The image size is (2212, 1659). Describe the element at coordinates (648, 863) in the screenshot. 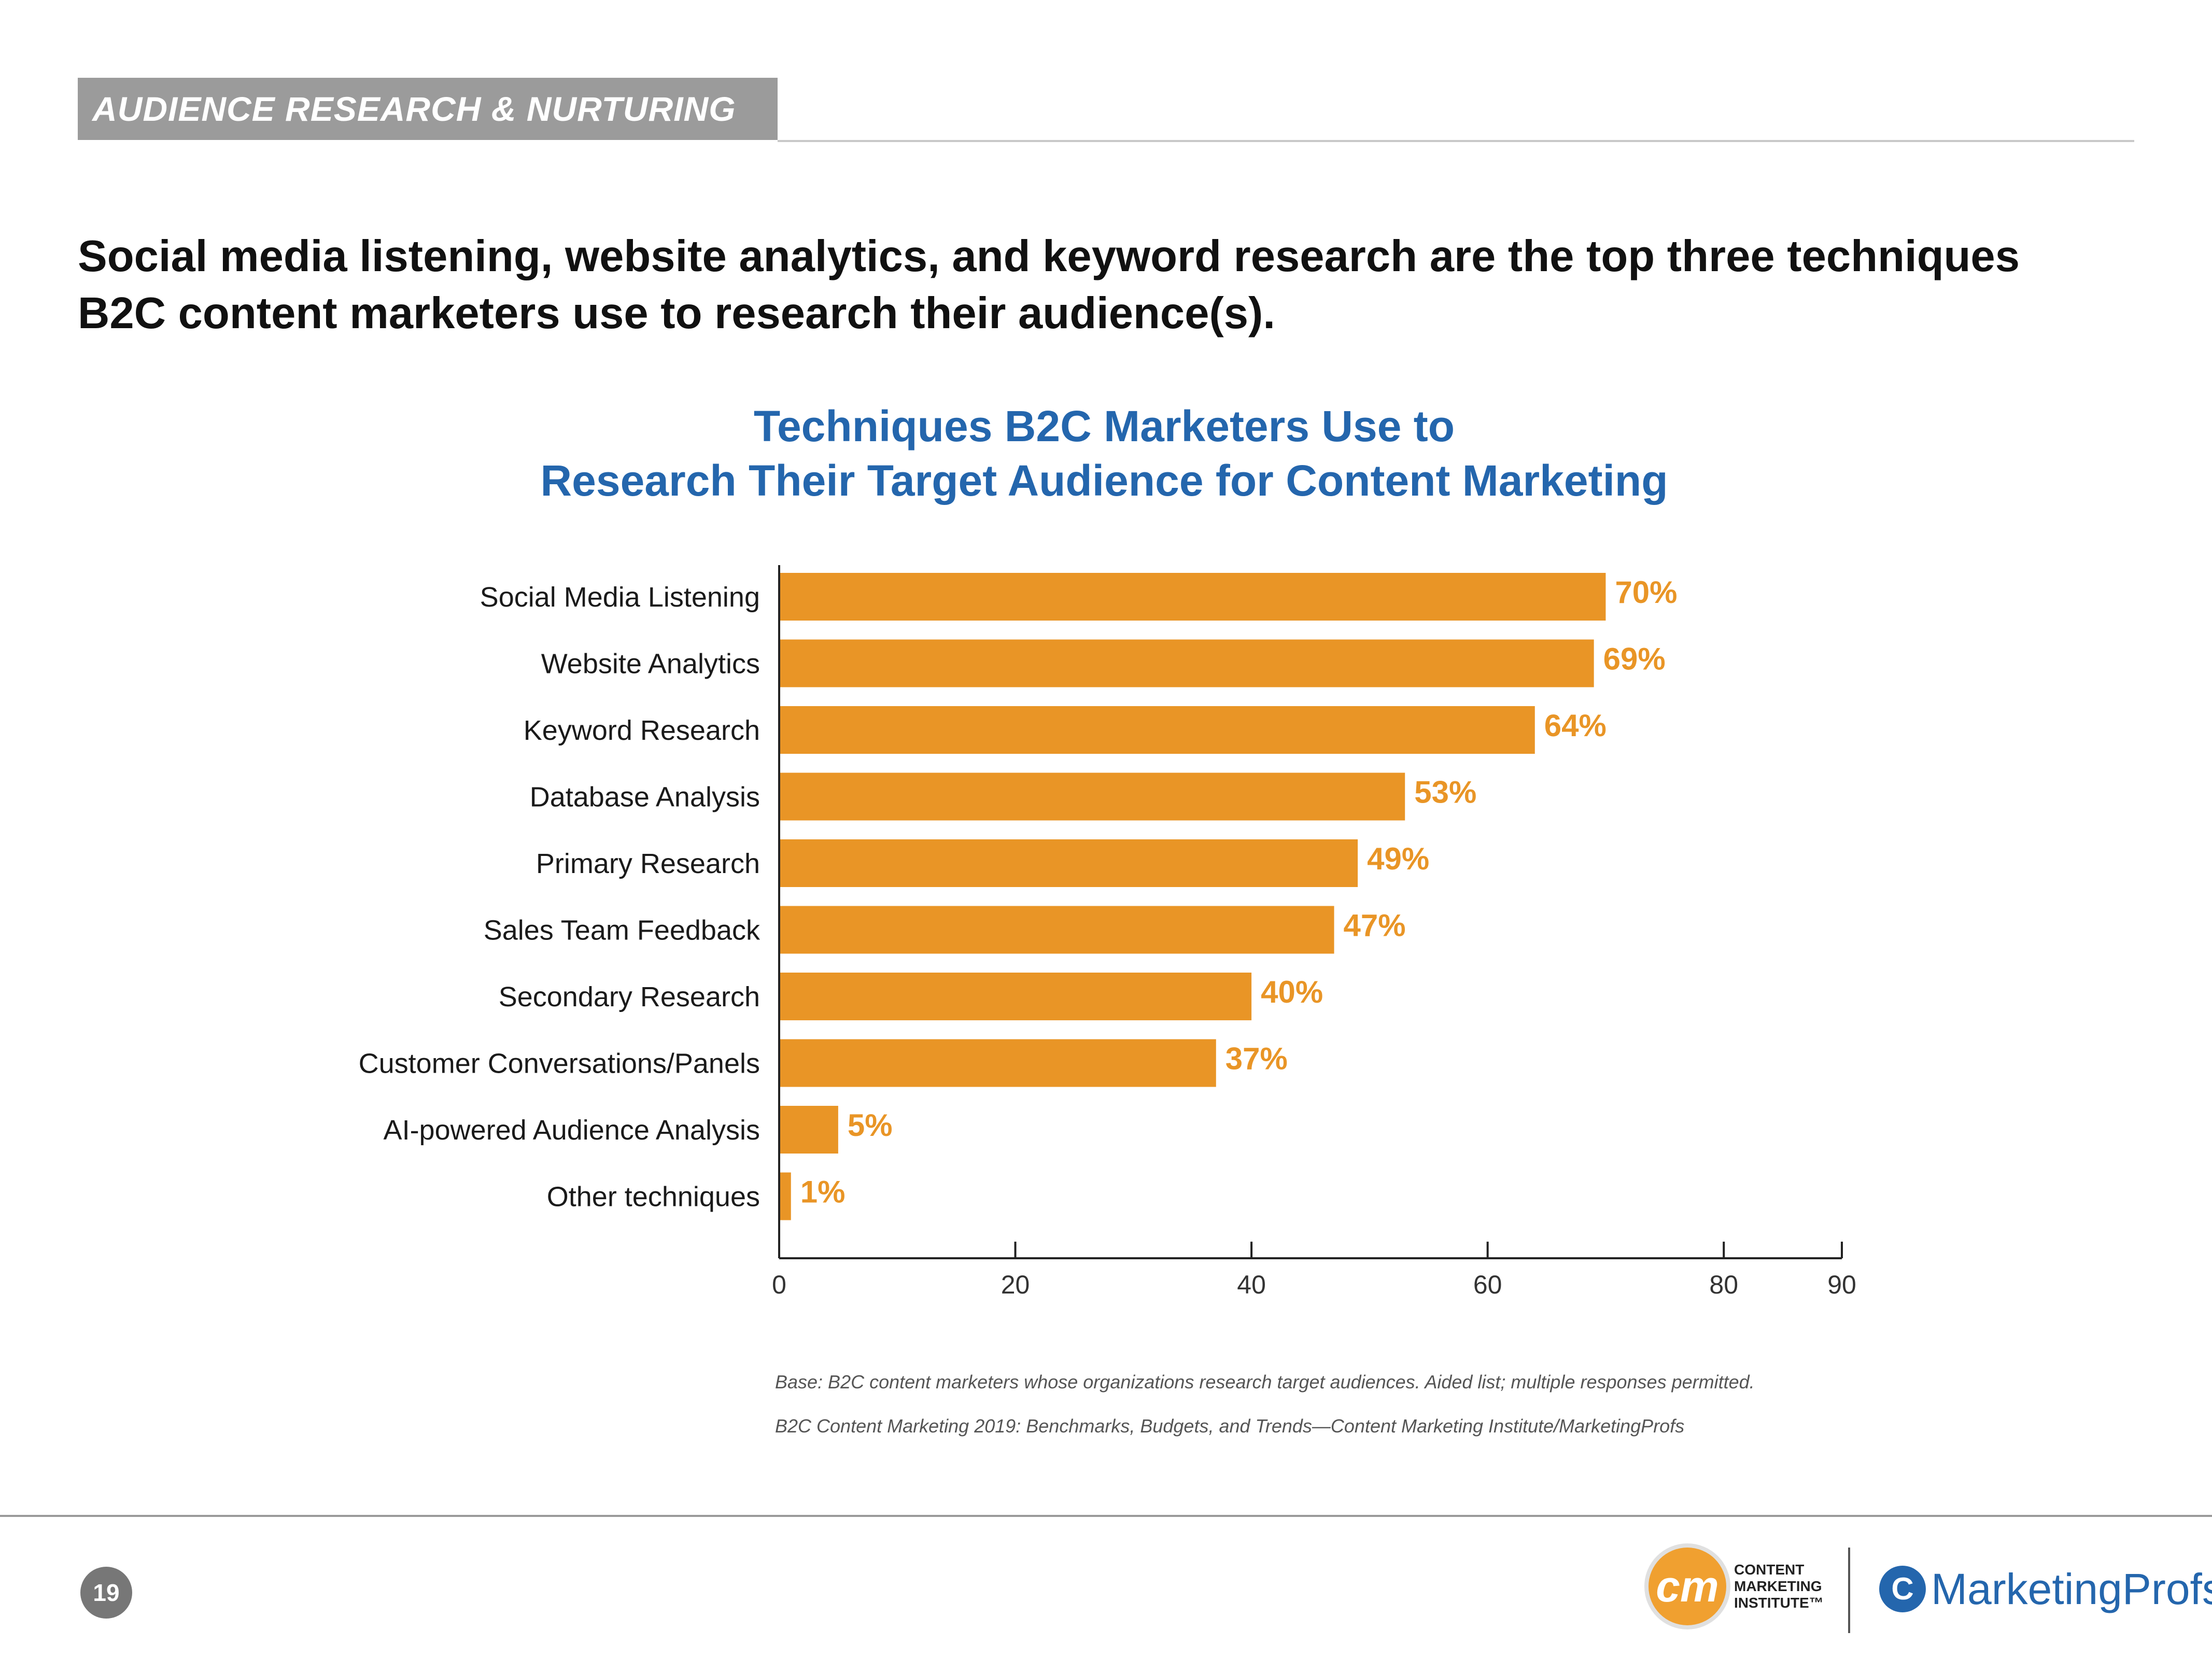

I see `category-label: Primary Research` at that location.